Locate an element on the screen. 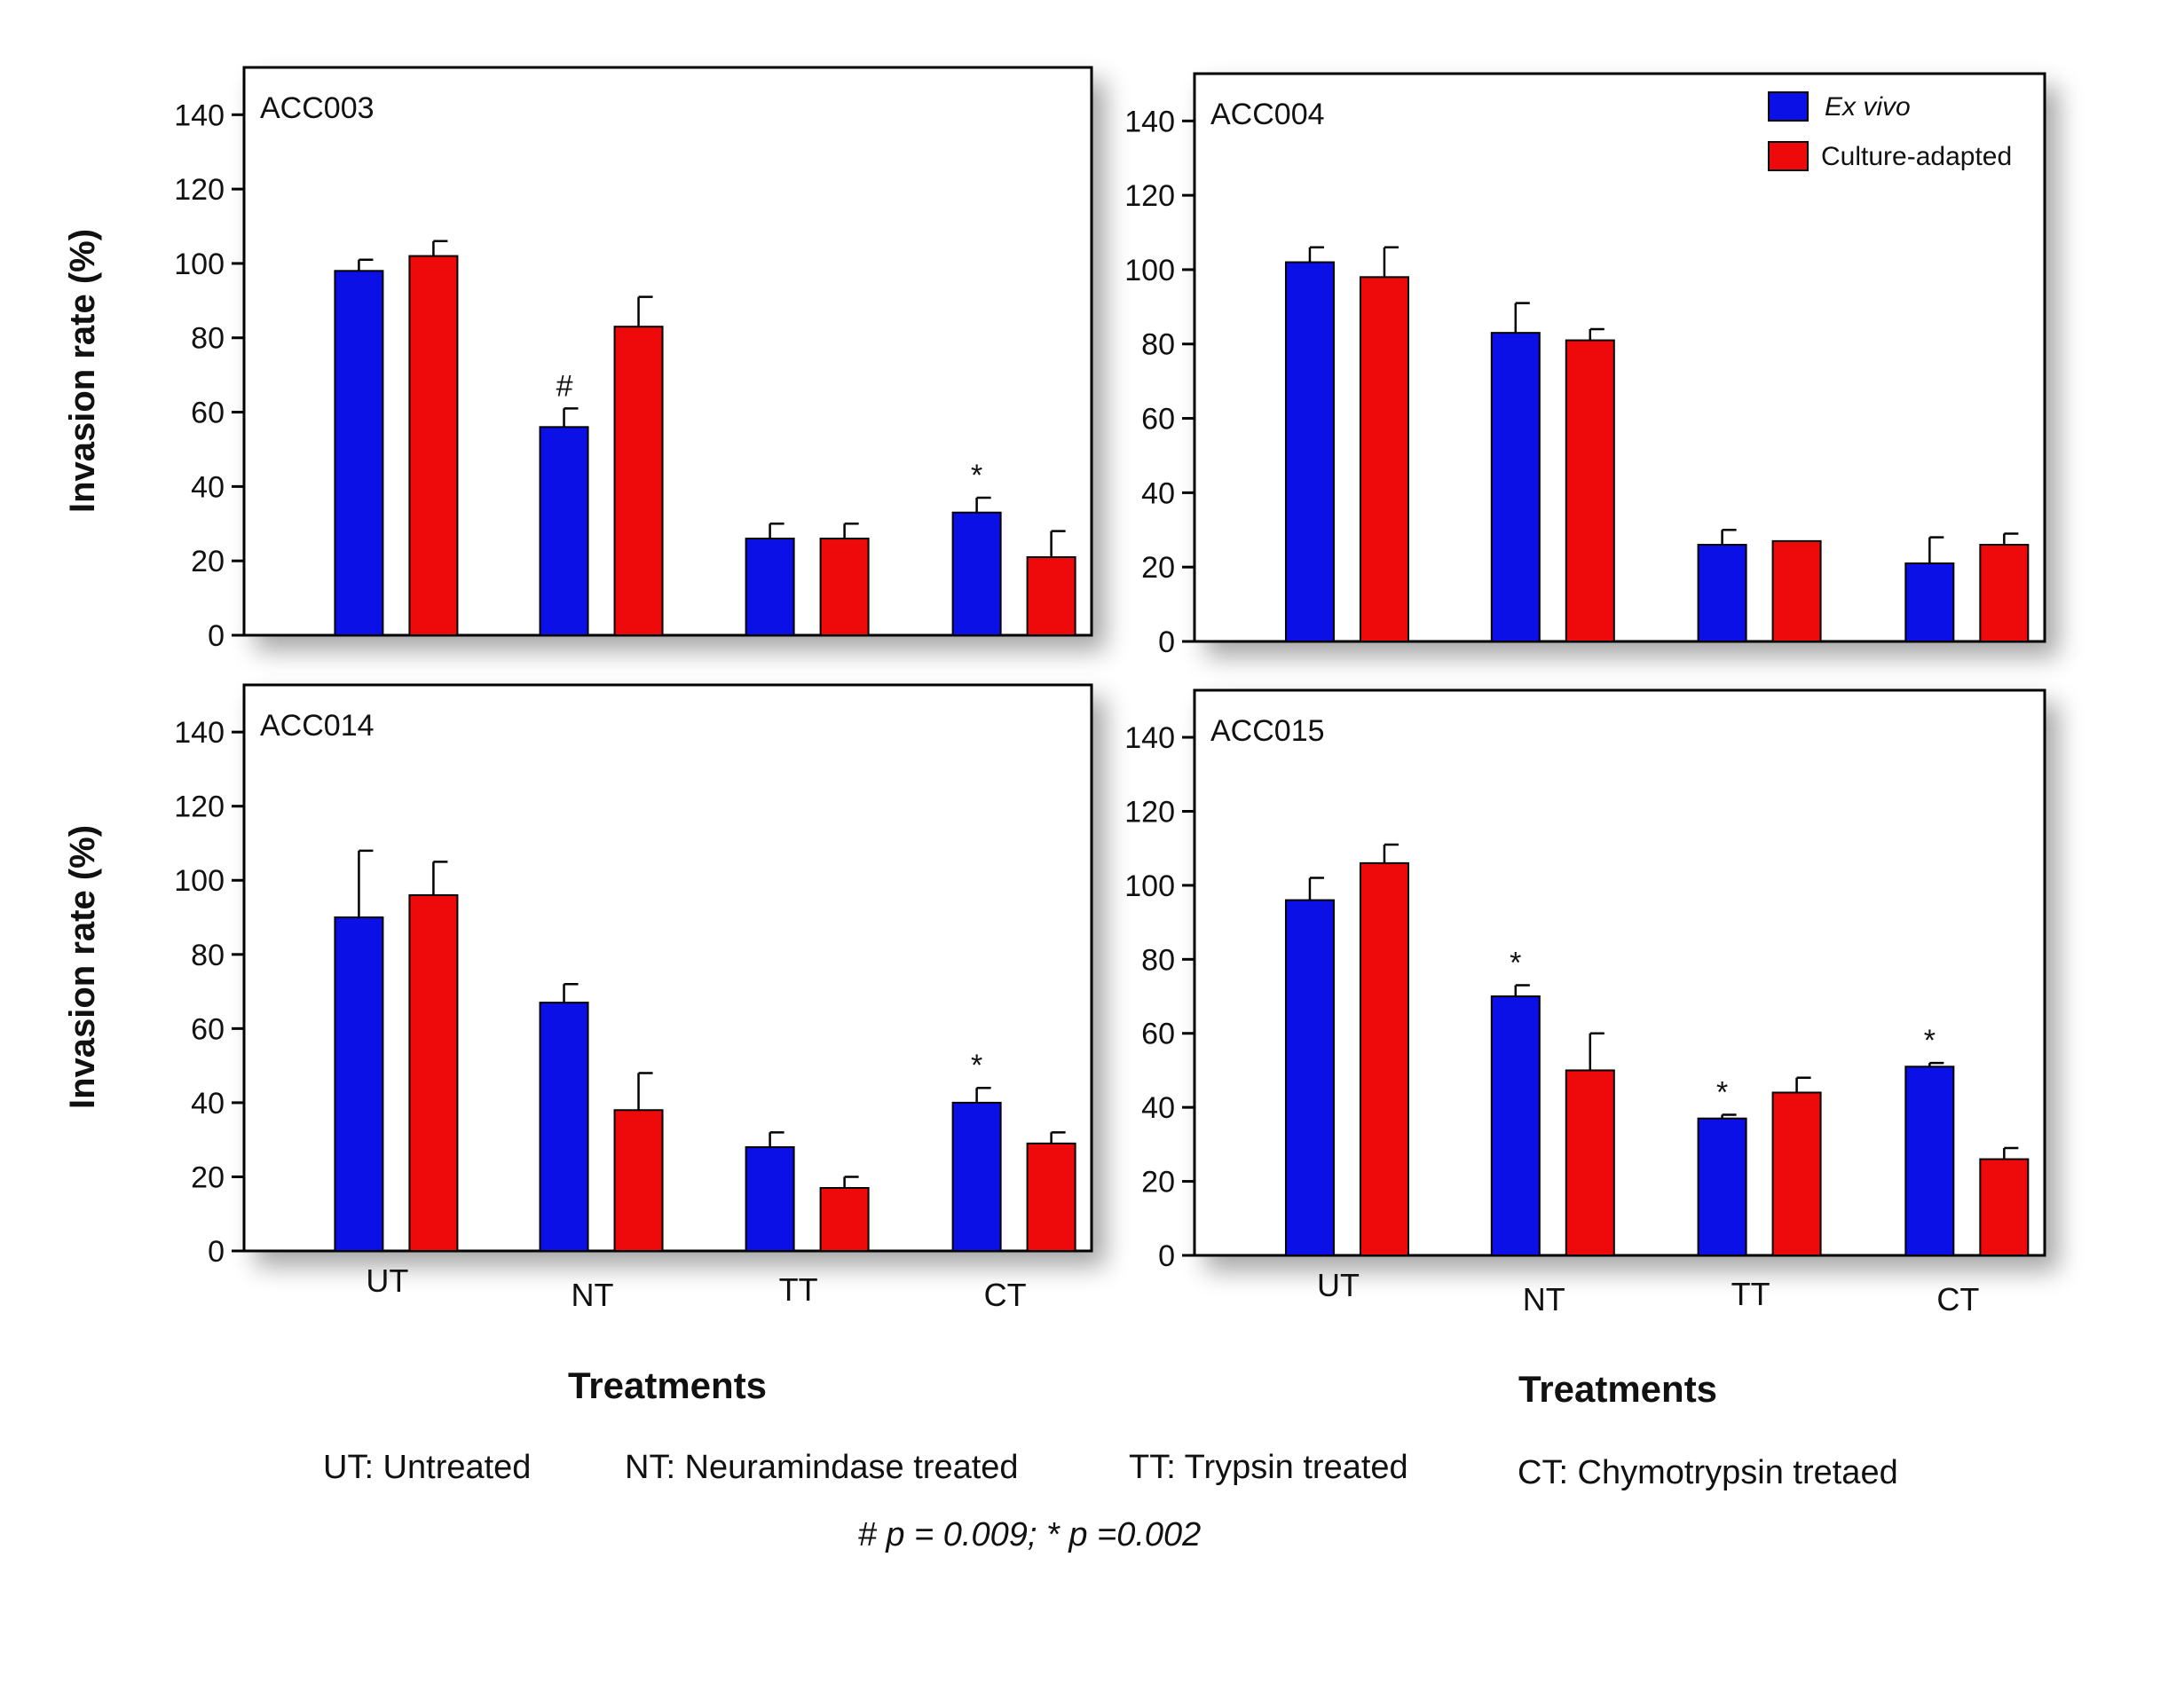 This screenshot has width=2184, height=1683. legend-swatch-culture-adapted is located at coordinates (1788, 156).